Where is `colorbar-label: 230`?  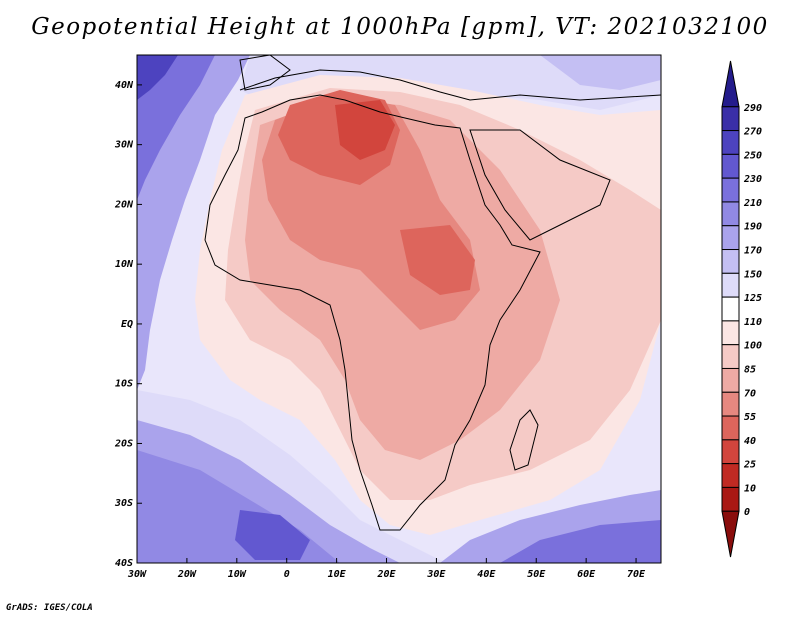 colorbar-label: 230 is located at coordinates (752, 179).